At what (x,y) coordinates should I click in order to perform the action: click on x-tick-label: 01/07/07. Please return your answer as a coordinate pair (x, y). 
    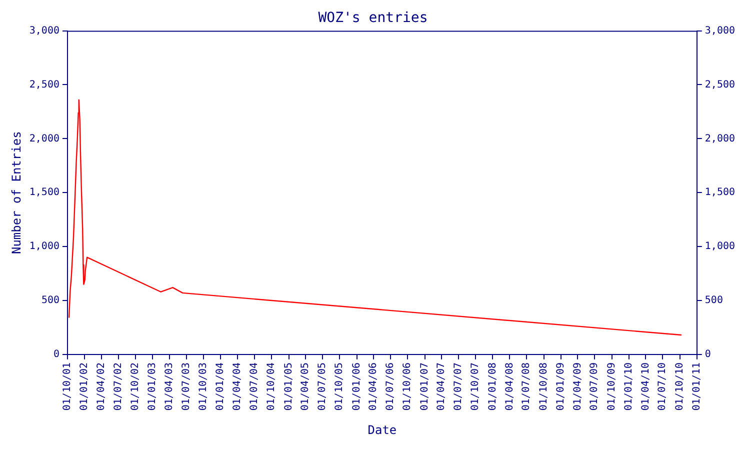
    Looking at the image, I should click on (458, 386).